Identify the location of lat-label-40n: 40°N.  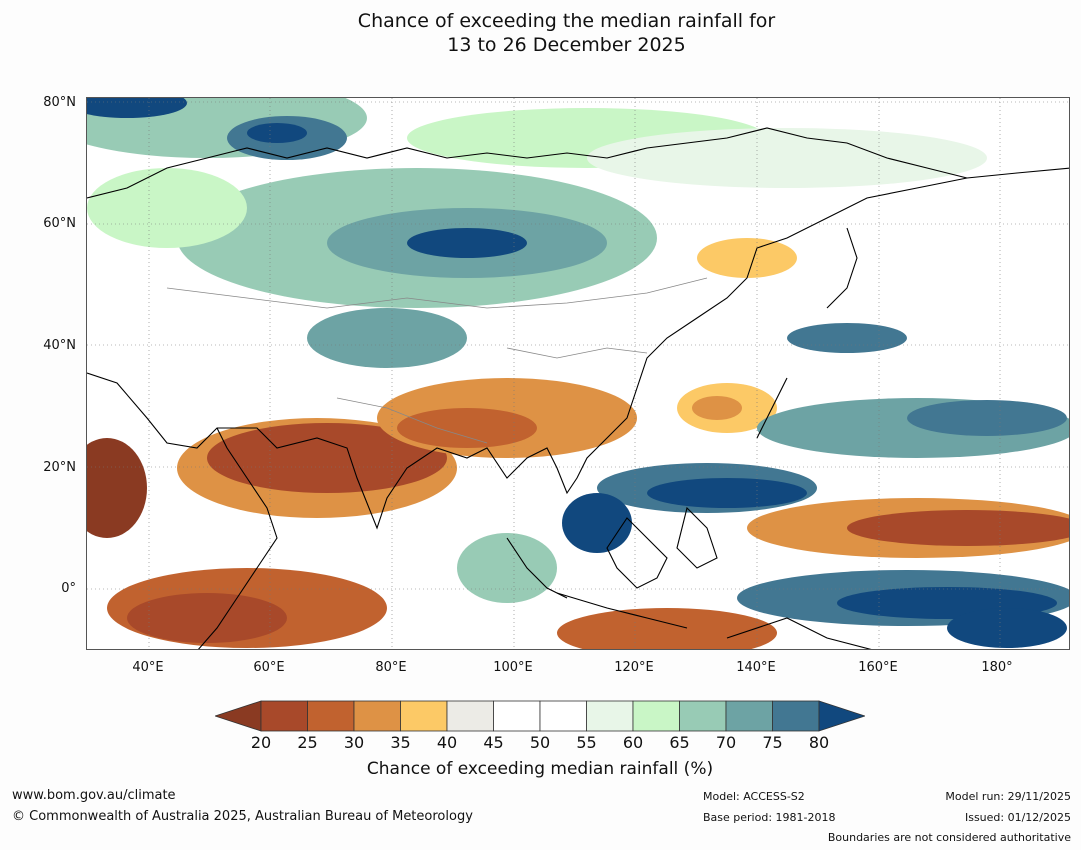
(59, 345).